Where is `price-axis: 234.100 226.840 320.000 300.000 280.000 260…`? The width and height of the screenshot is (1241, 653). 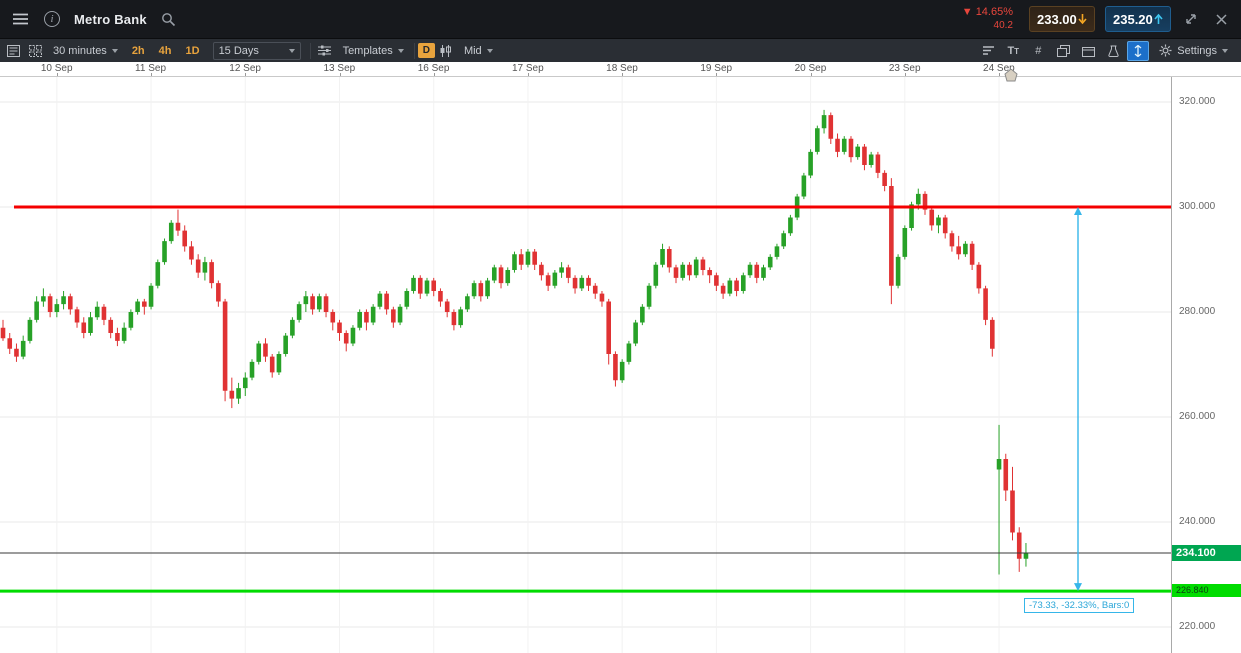
price-axis: 234.100 226.840 320.000 300.000 280.000 260… is located at coordinates (1206, 365).